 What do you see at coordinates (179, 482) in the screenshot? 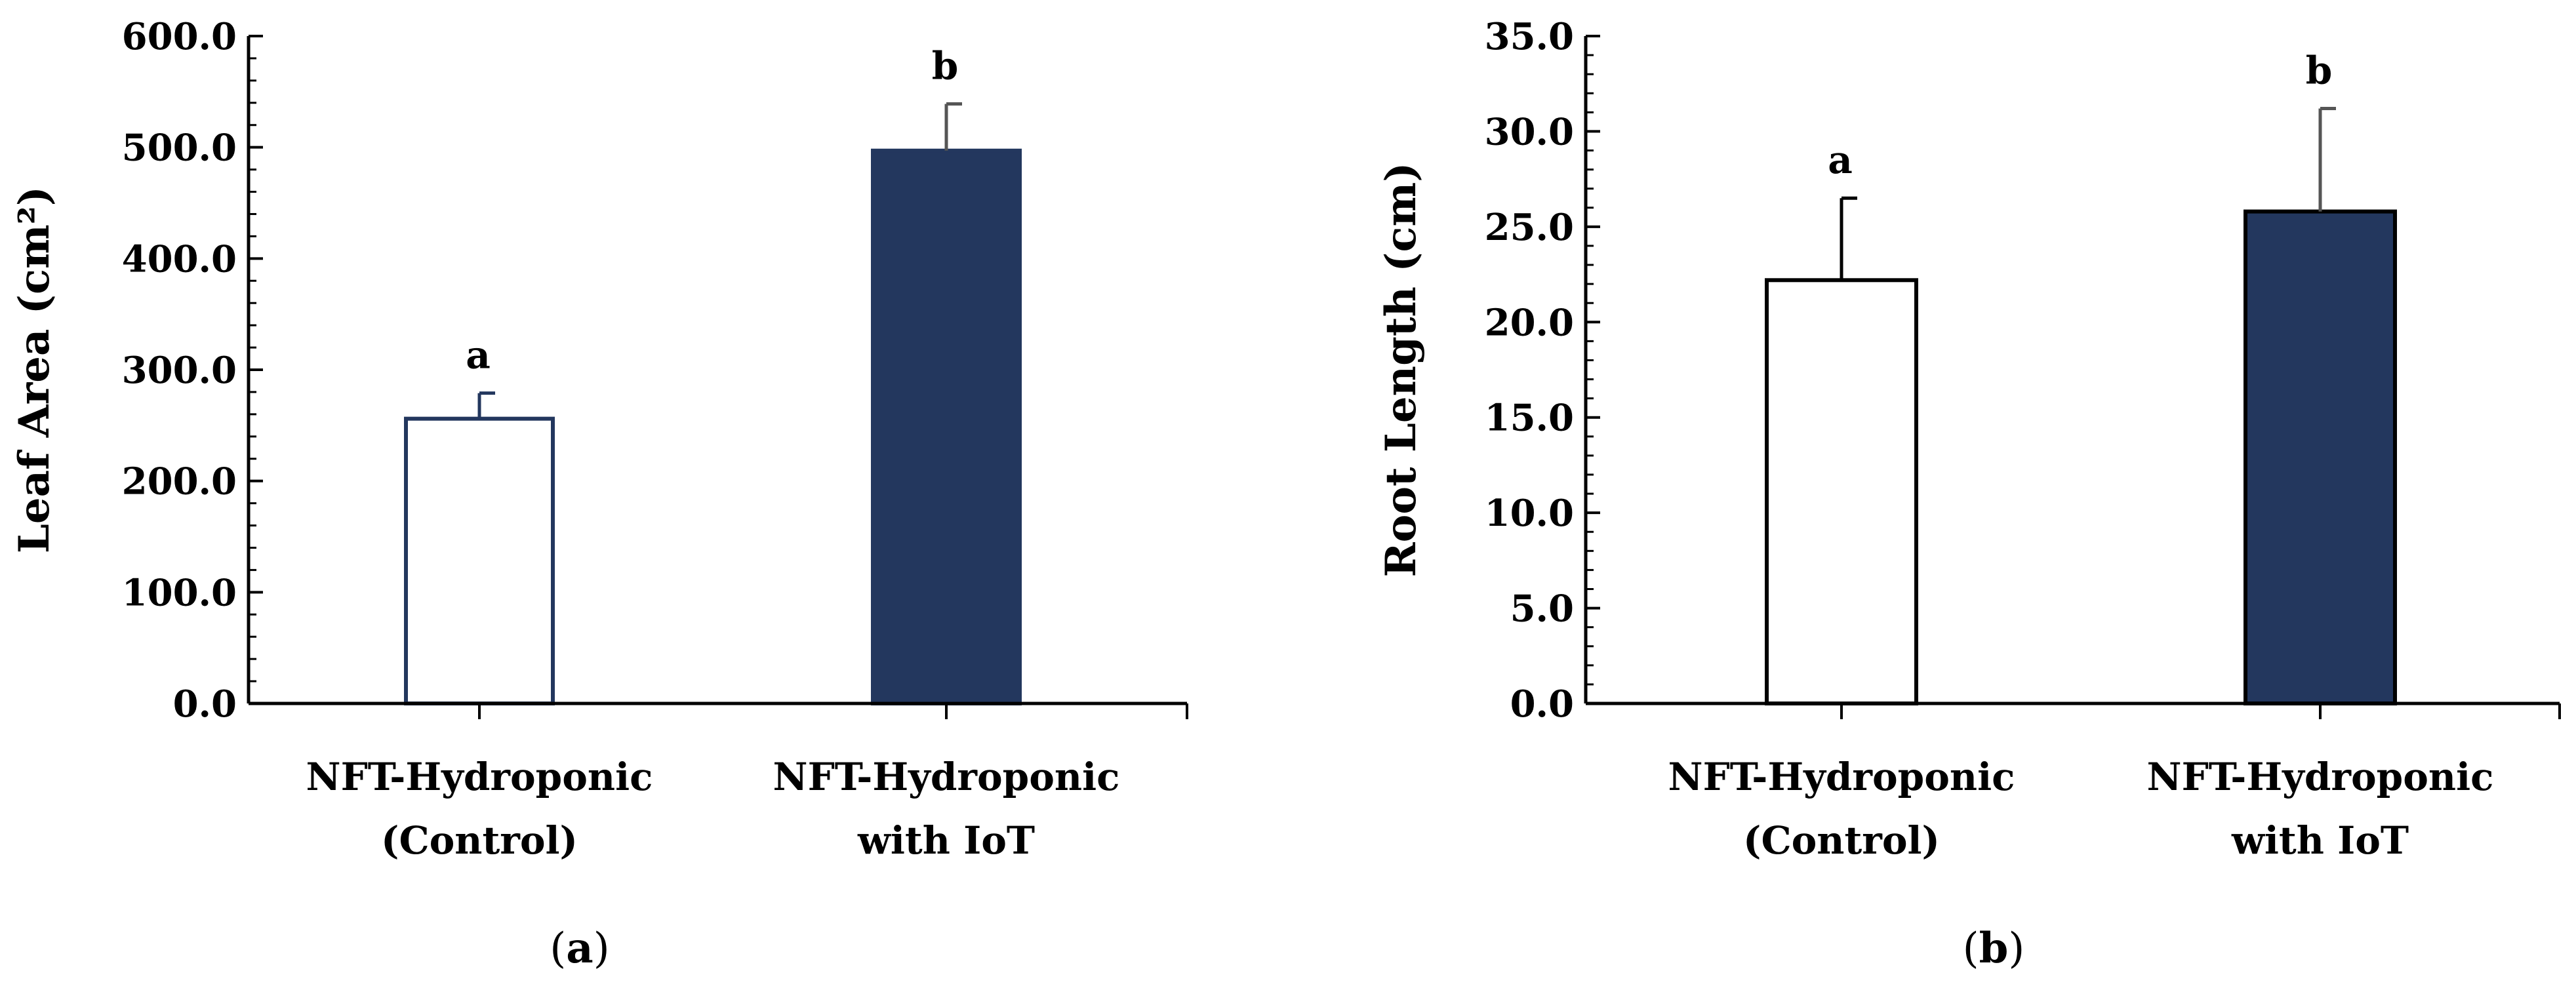
I see `y-tick-label: 200.0` at bounding box center [179, 482].